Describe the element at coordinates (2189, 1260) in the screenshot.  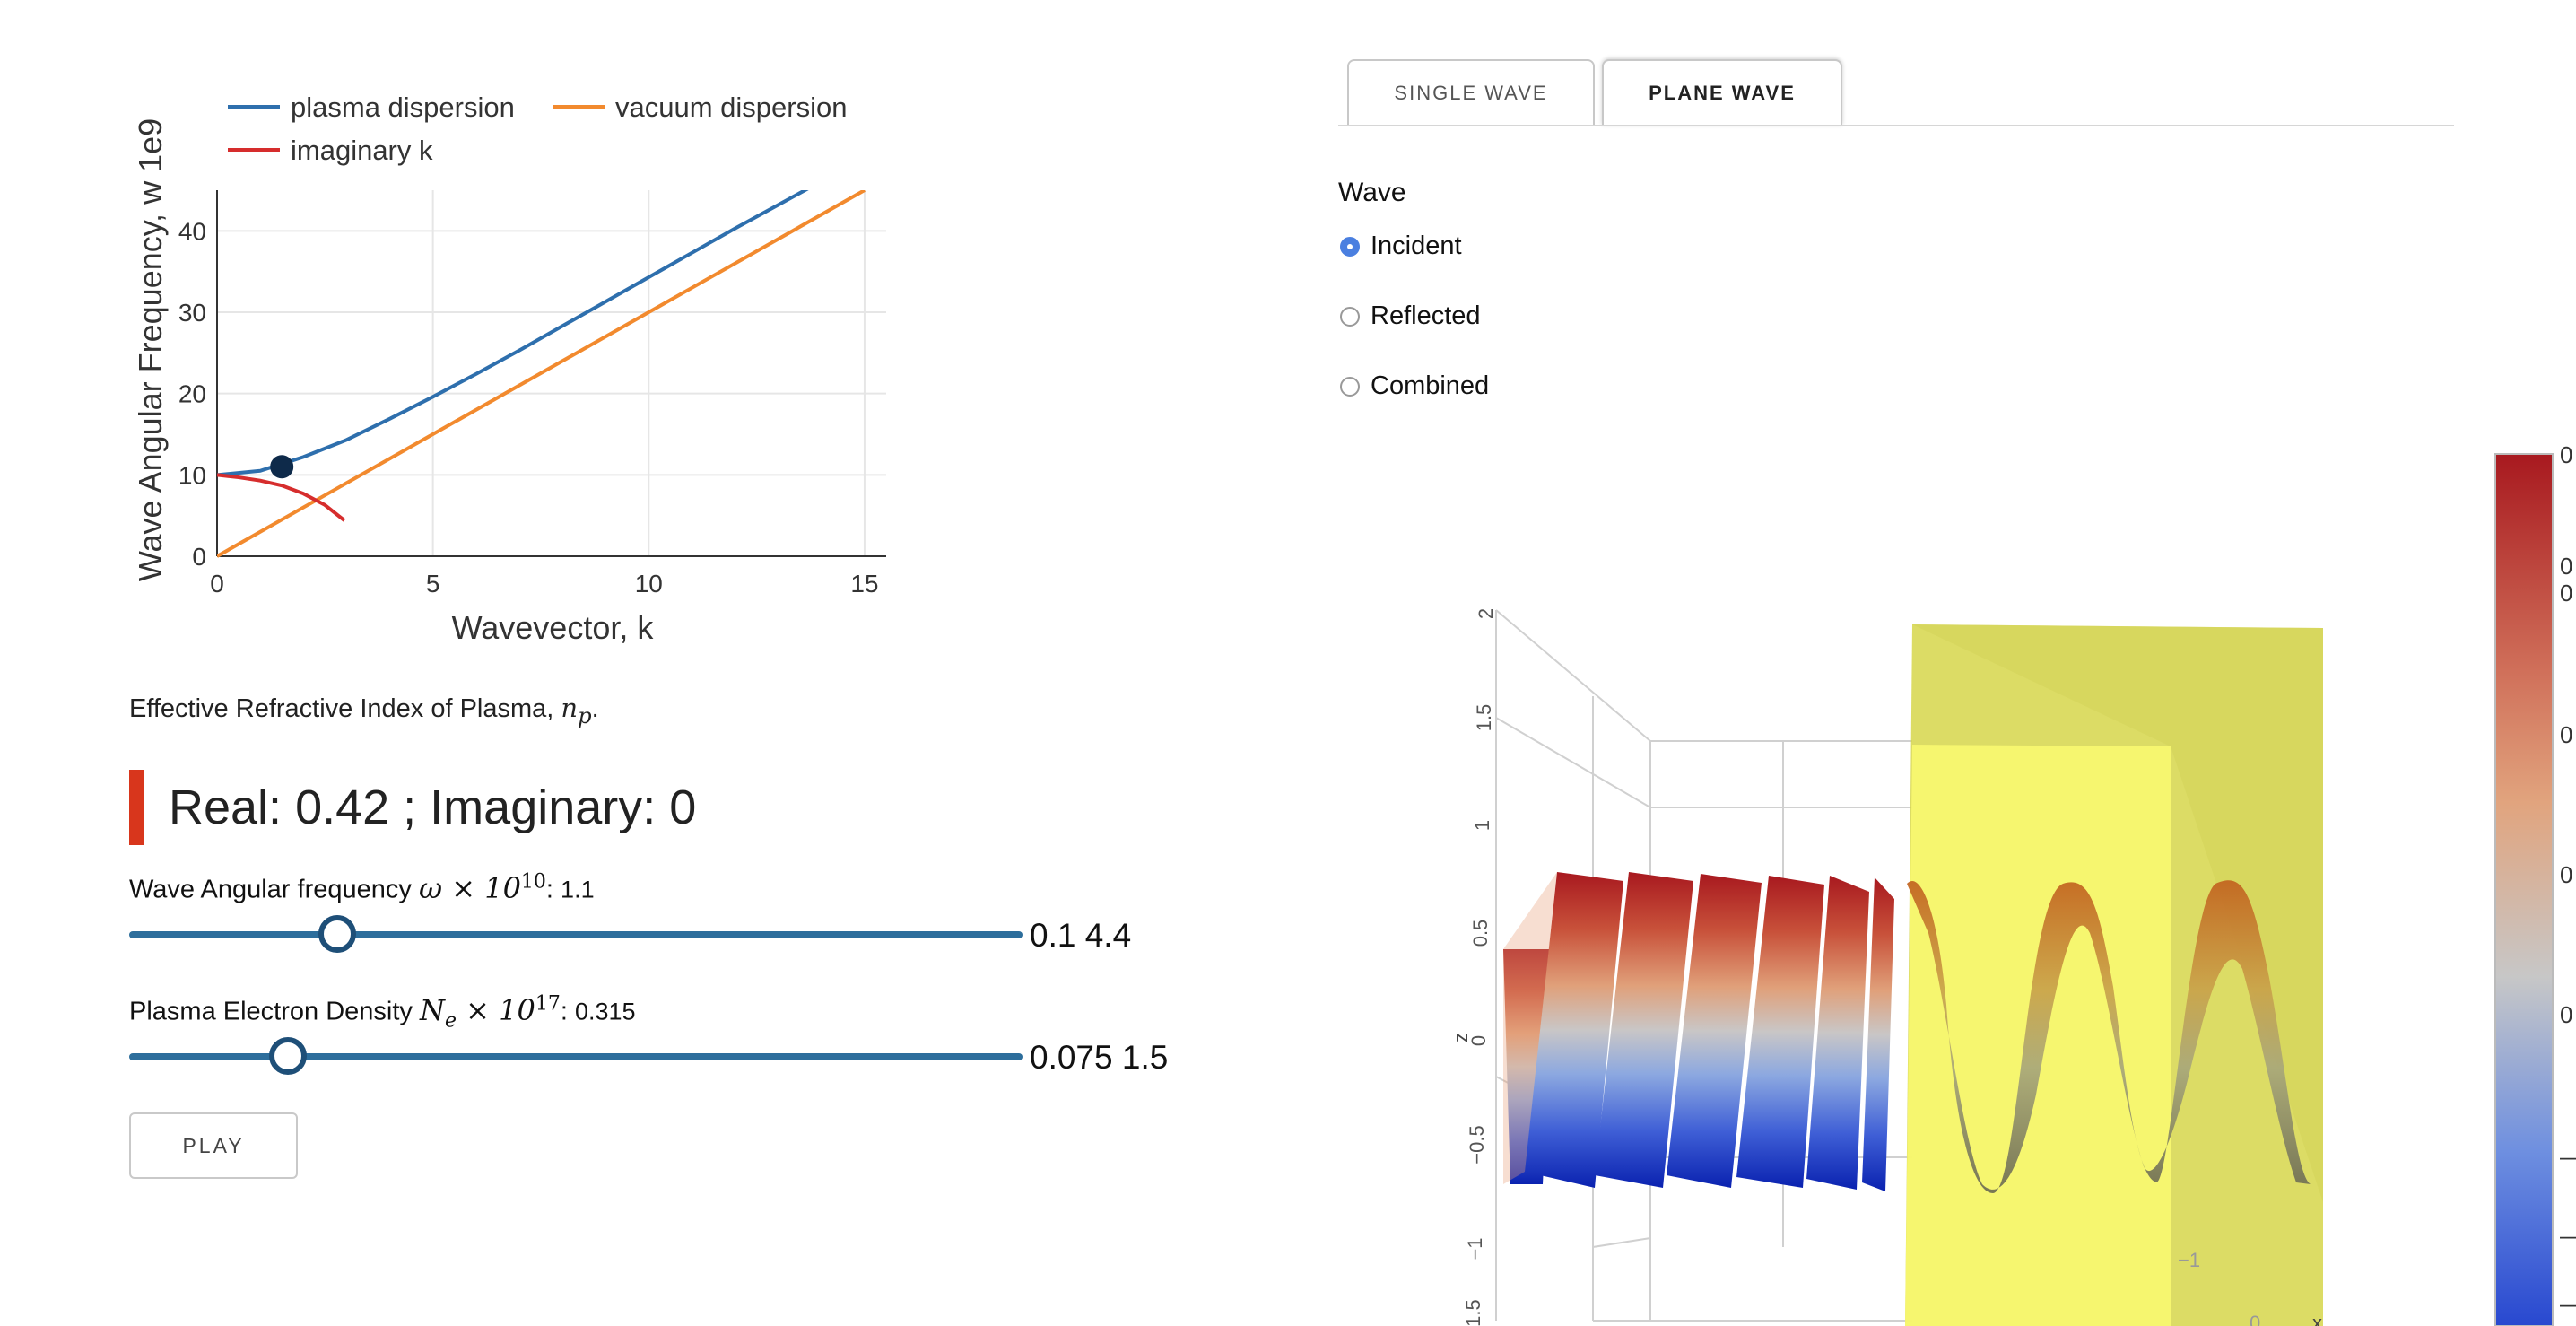
I see `x-axis-tick: −1` at that location.